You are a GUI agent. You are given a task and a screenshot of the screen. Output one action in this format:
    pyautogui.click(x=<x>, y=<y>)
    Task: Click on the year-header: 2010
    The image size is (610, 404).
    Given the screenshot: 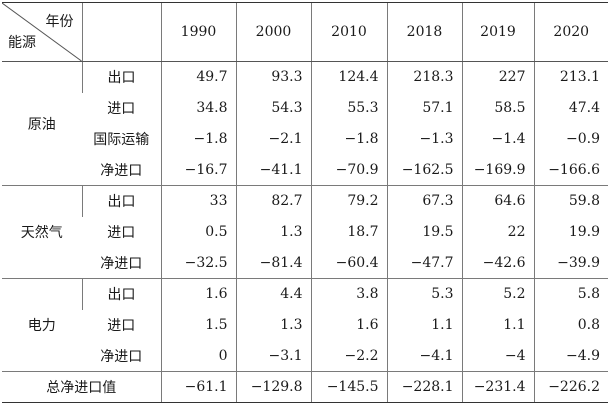 What is the action you would take?
    pyautogui.click(x=348, y=32)
    